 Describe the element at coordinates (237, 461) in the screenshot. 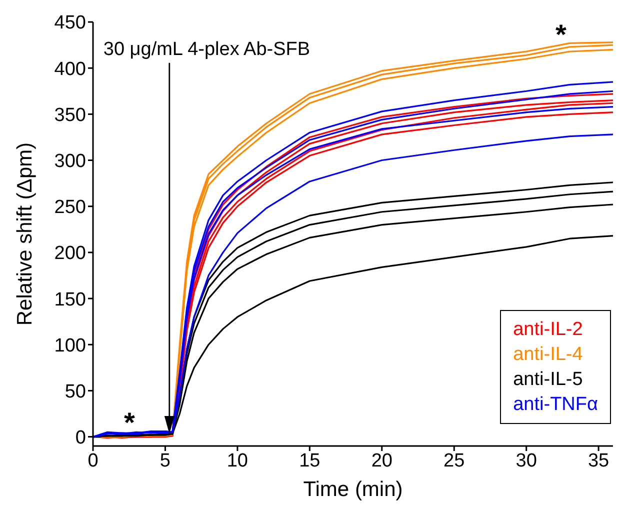

I see `x-tick-label: 10` at that location.